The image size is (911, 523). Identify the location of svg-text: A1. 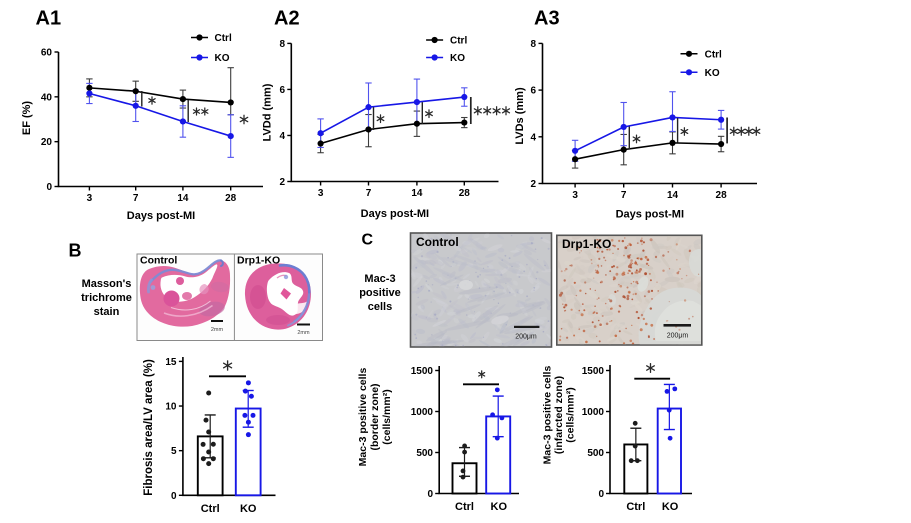
(49, 18).